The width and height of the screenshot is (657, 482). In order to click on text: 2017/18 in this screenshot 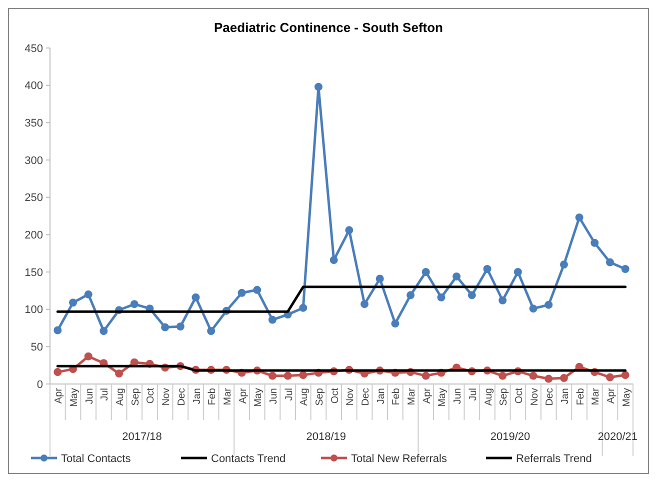, I will do `click(142, 437)`.